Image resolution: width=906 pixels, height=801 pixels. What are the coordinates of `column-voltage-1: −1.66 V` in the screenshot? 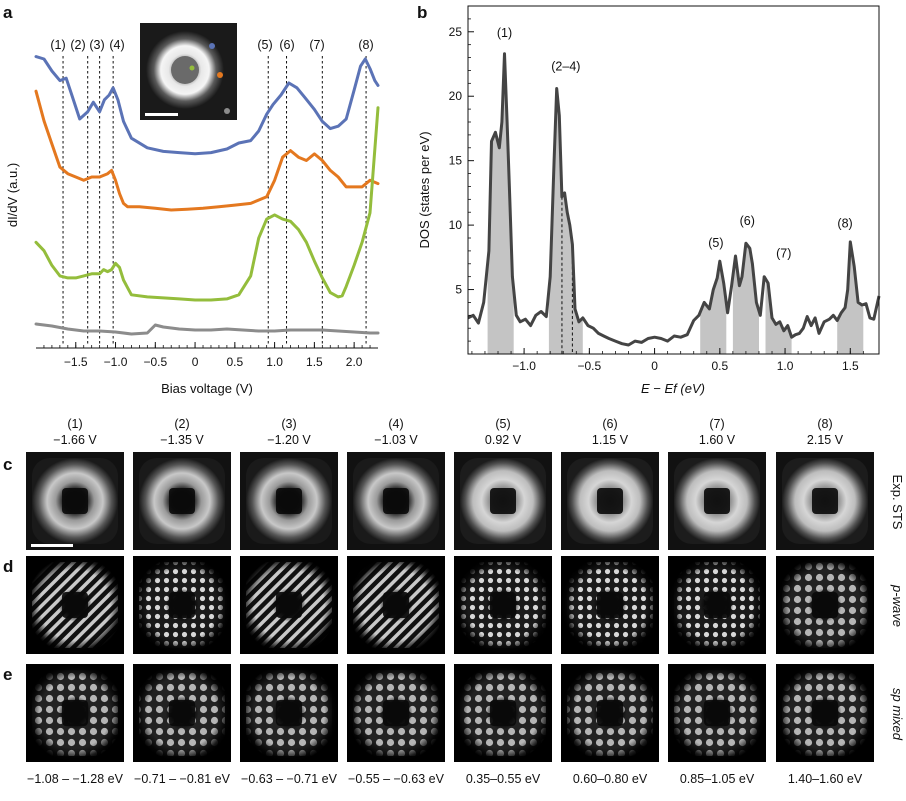 It's located at (75, 440).